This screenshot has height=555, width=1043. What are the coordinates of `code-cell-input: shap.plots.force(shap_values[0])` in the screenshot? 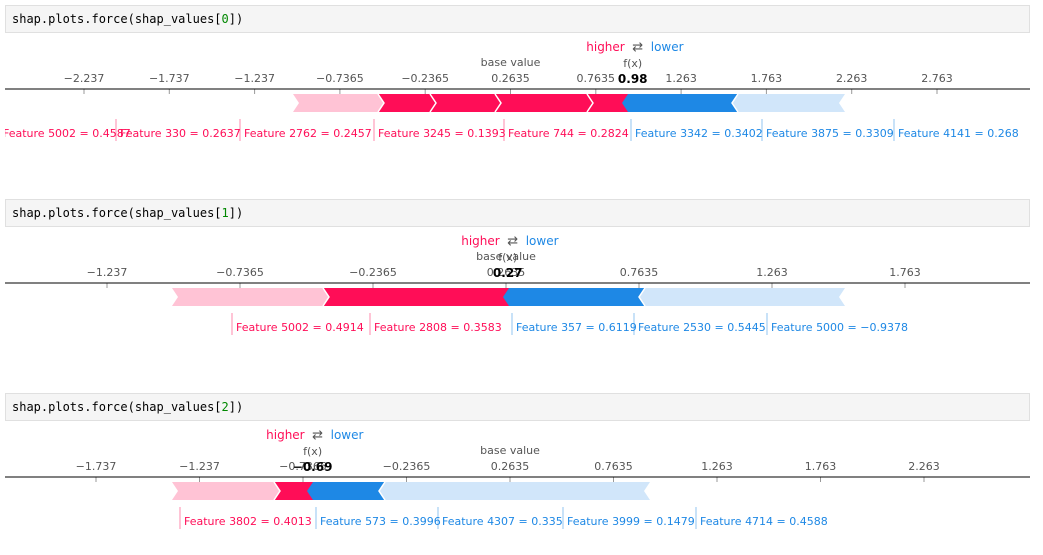 It's located at (517, 19).